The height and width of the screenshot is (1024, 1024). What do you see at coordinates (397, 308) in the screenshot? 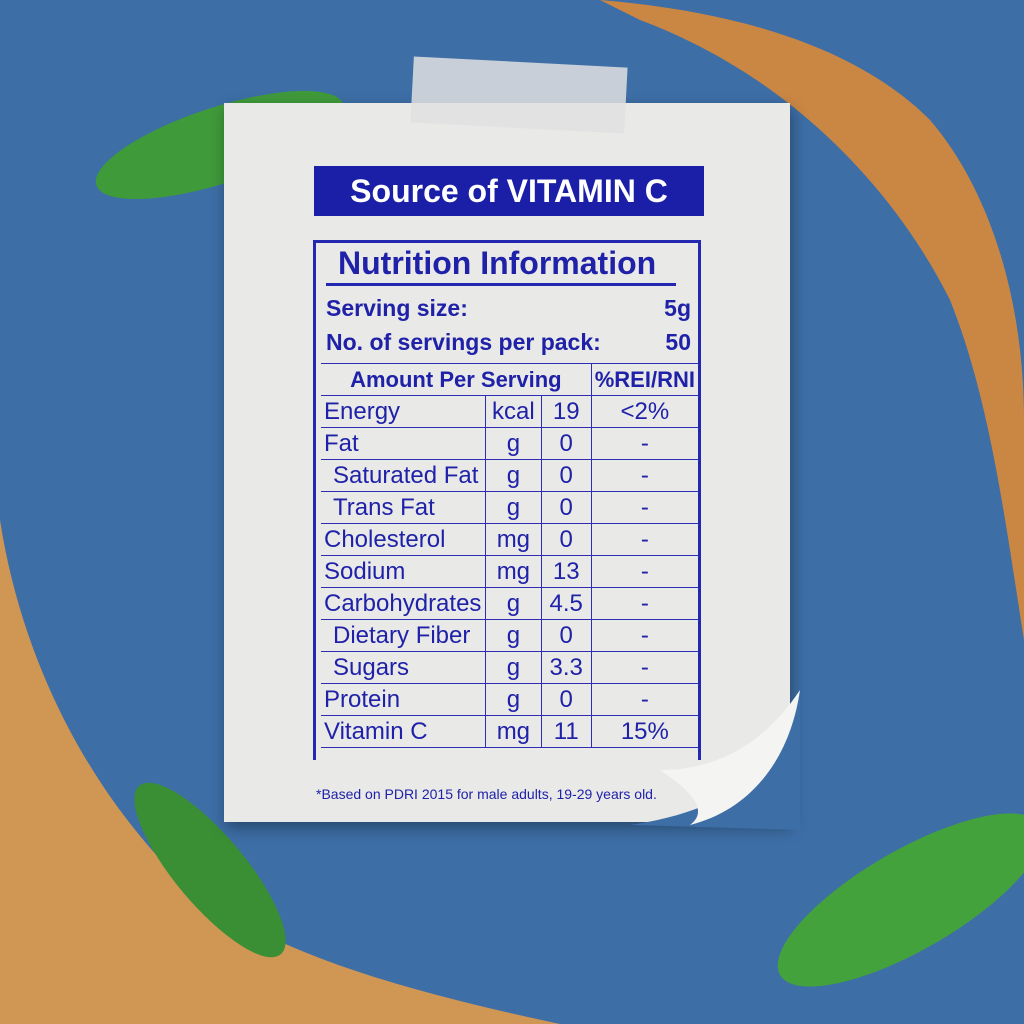
I see `serving-size-label: Serving size:` at bounding box center [397, 308].